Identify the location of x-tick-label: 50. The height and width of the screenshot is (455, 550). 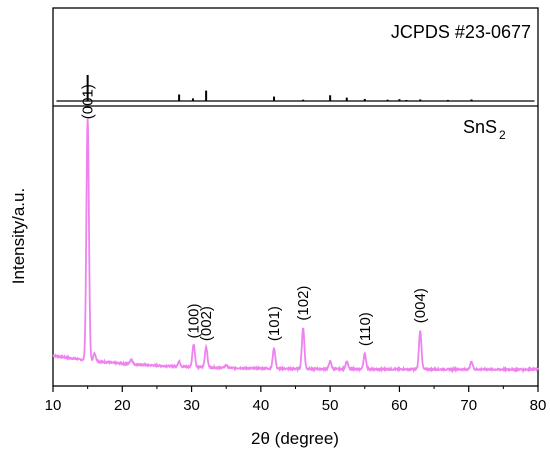
(330, 405).